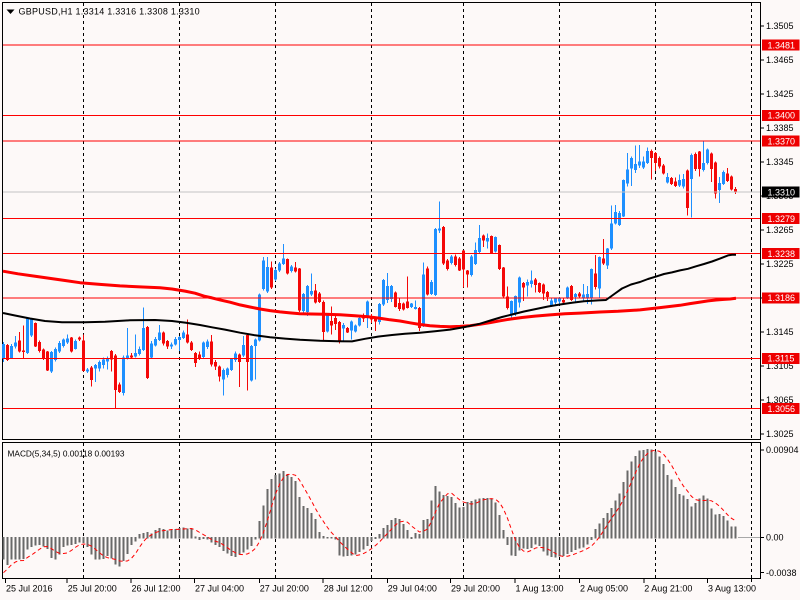 This screenshot has width=800, height=600. I want to click on svg-text: 1.3505, so click(780, 26).